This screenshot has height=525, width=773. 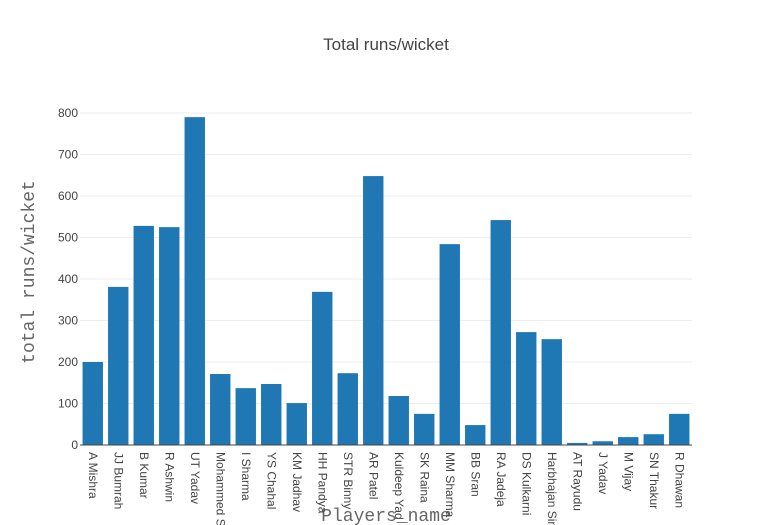 I want to click on x-tick-label: AT Rayudu, so click(x=577, y=481).